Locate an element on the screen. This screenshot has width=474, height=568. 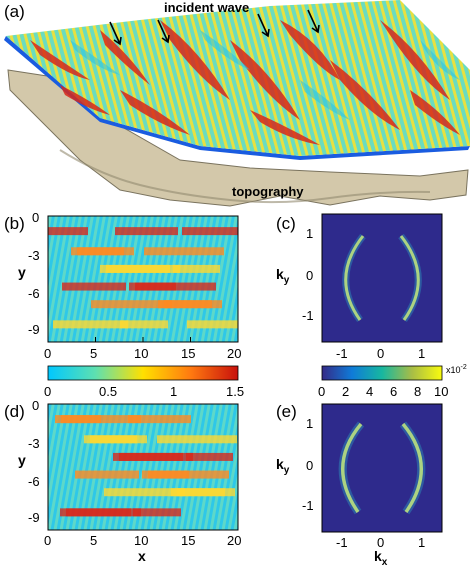
panel-d-ylabel: y is located at coordinates (22, 460).